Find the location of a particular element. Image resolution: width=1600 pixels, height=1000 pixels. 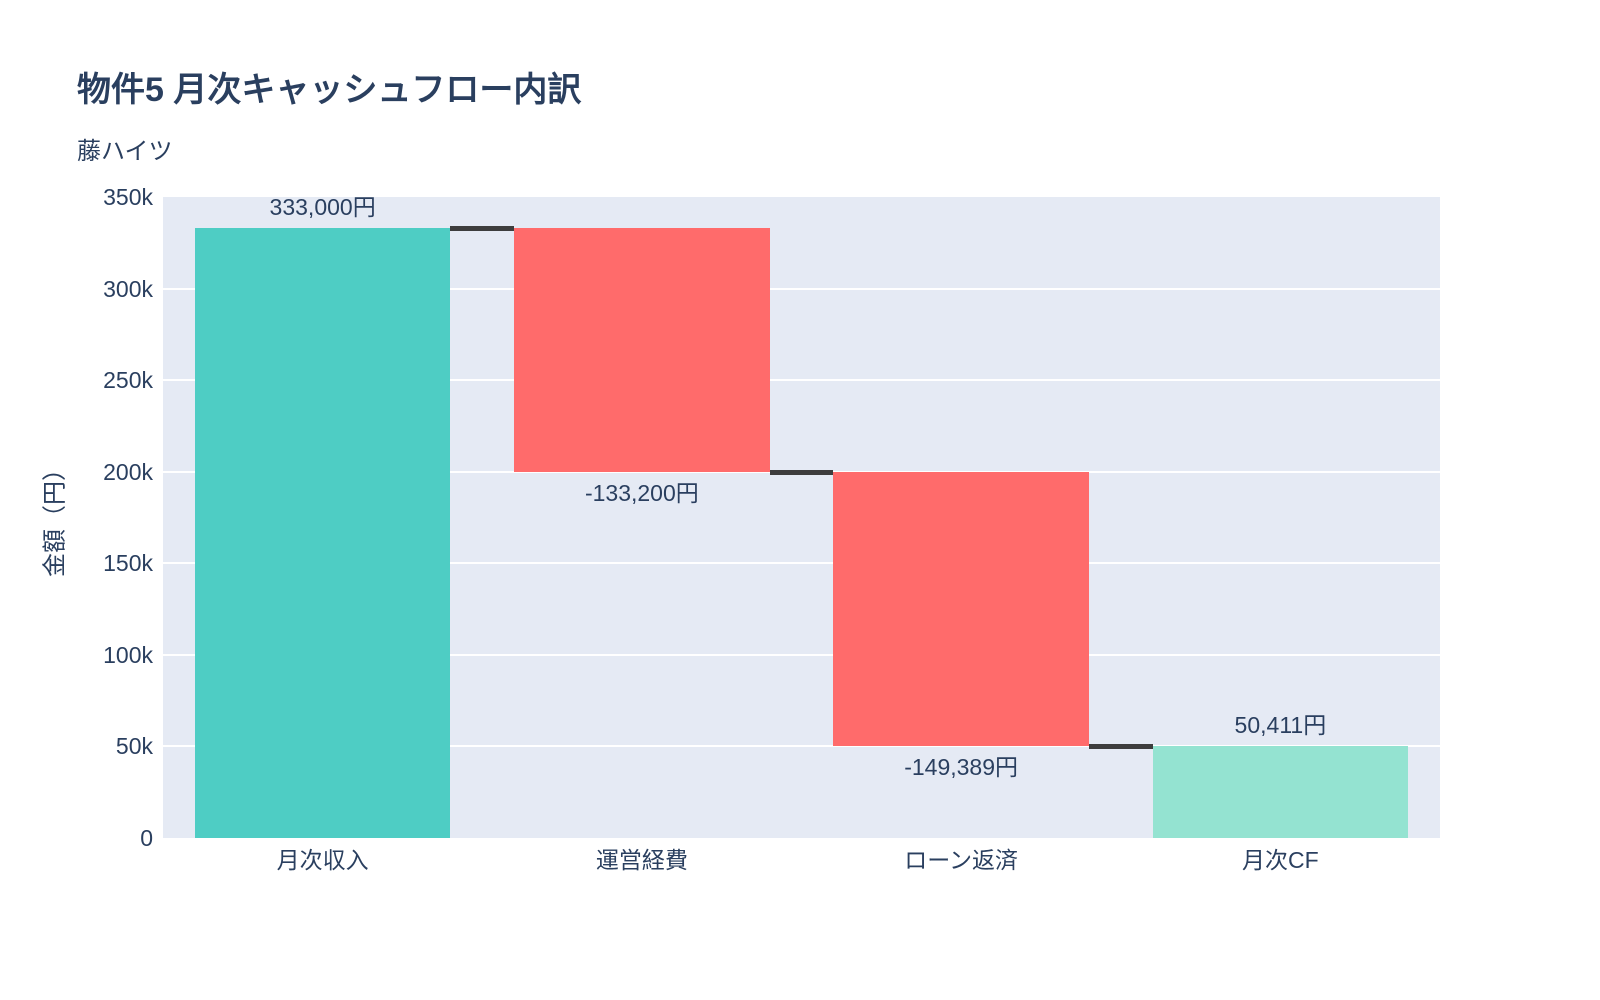

y-tick-label-150k: 150k is located at coordinates (128, 563).